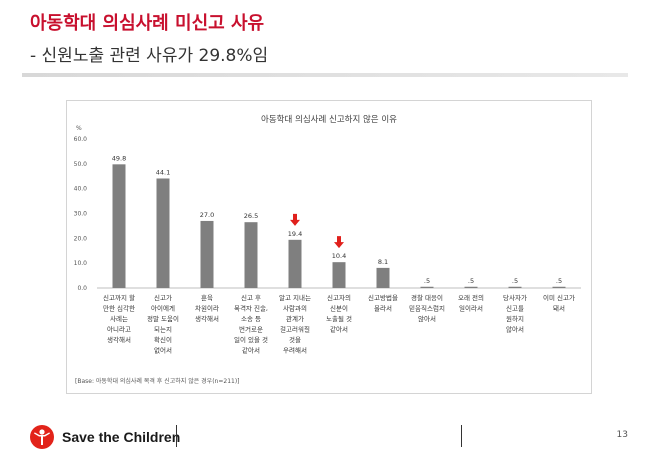  What do you see at coordinates (251, 308) in the screenshot?
I see `x-category-label: 목격자 진술,` at bounding box center [251, 308].